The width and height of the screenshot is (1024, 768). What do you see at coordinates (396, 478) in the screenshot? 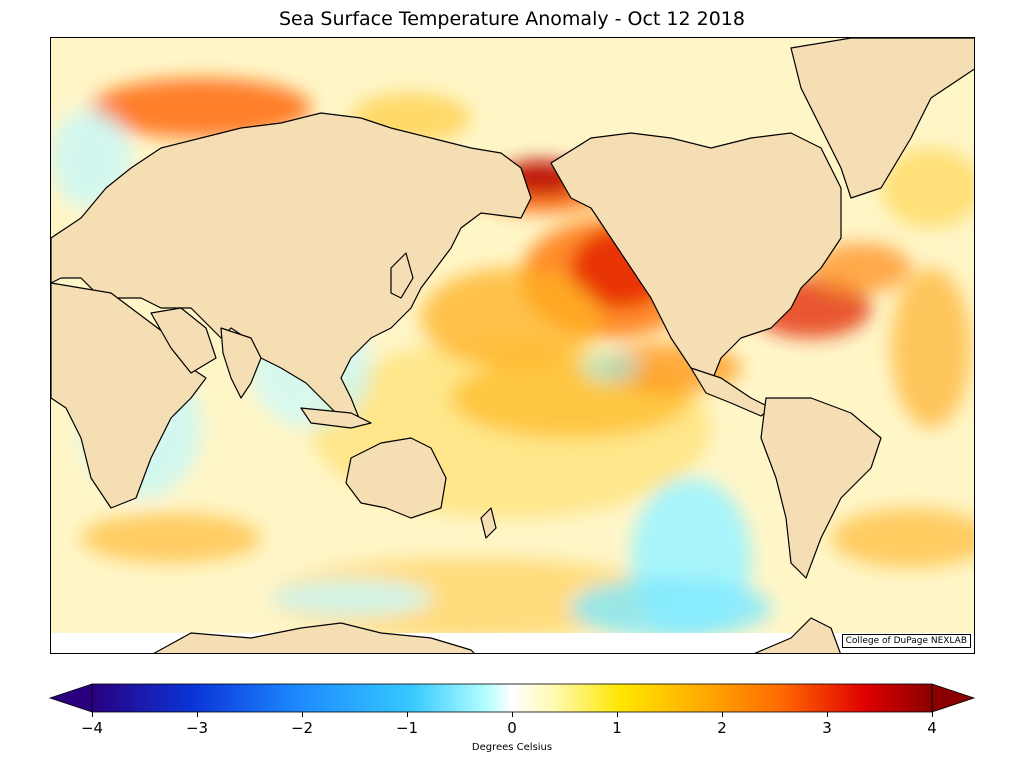
I see `land-australia` at bounding box center [396, 478].